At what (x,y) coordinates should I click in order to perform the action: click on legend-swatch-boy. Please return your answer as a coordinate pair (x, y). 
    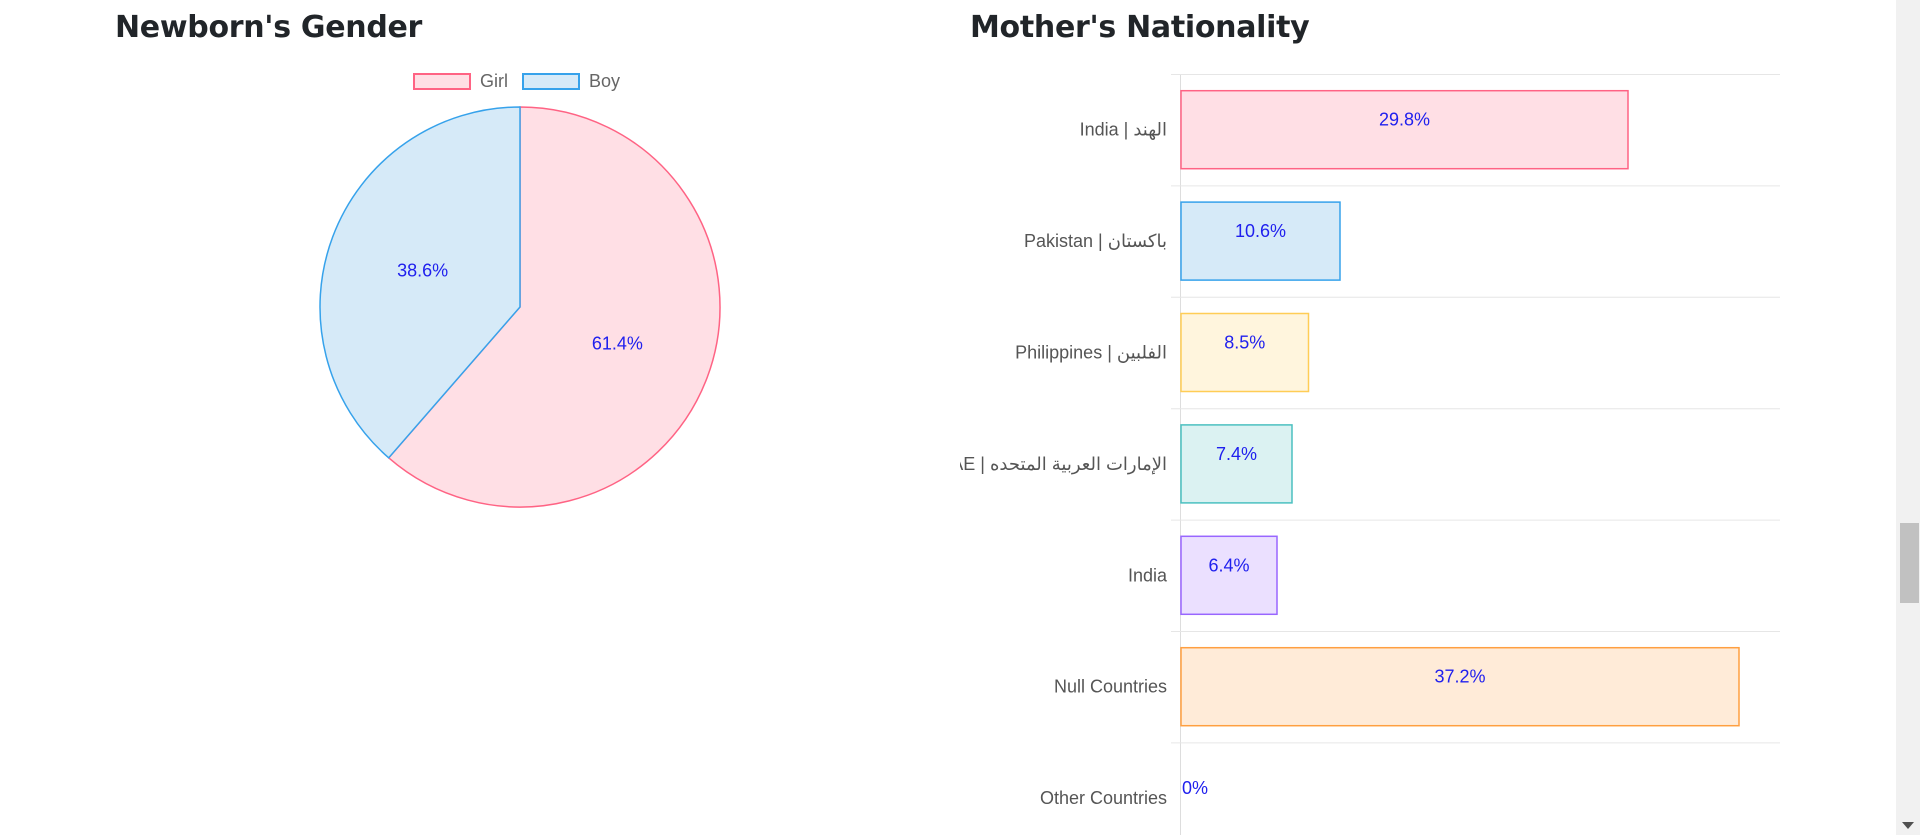
    Looking at the image, I should click on (551, 81).